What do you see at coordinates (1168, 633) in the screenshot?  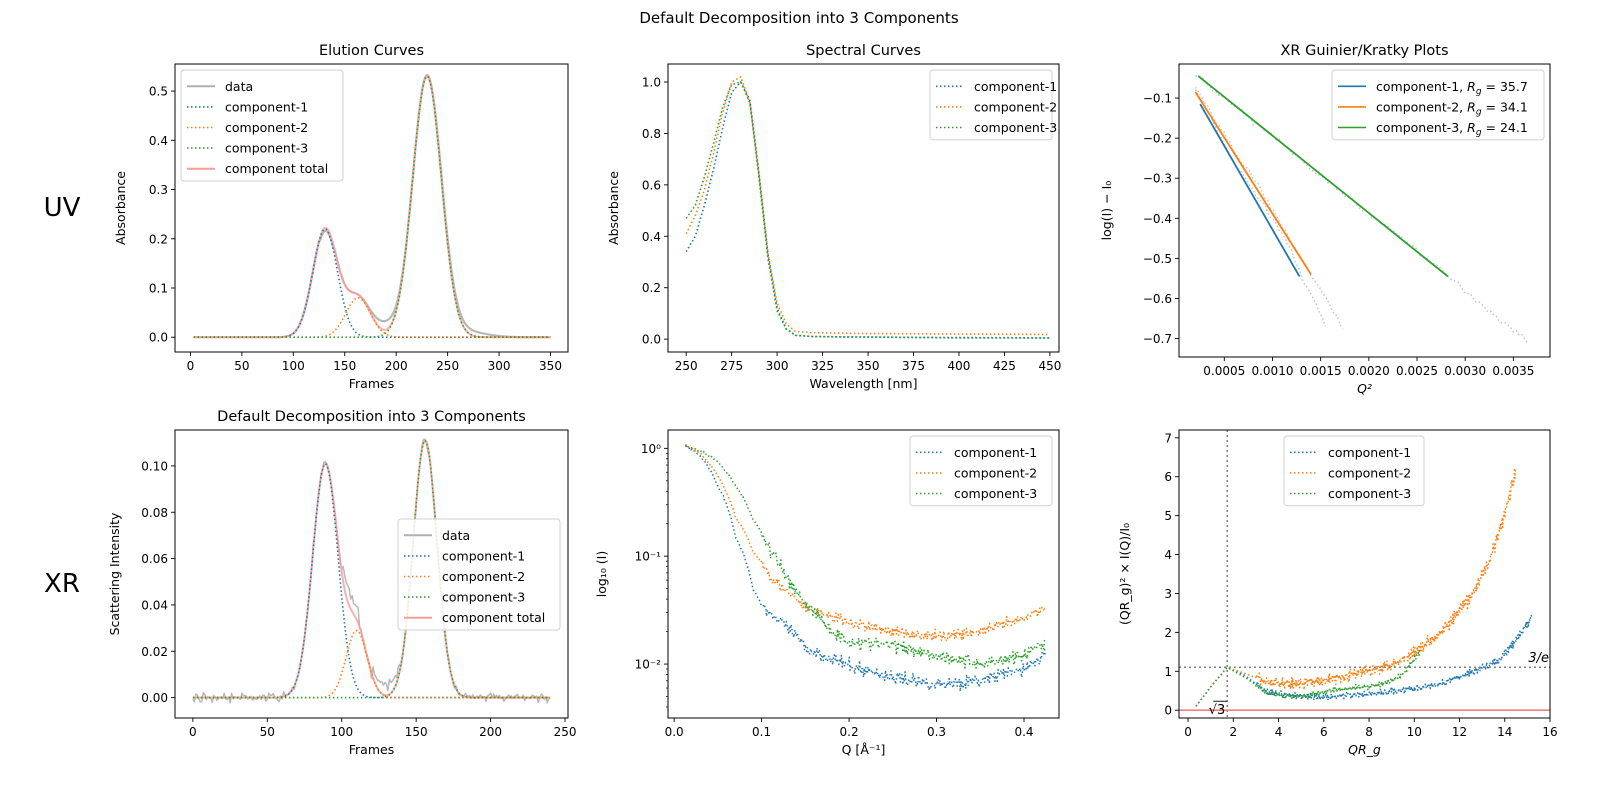 I see `y-tick-label: 2` at bounding box center [1168, 633].